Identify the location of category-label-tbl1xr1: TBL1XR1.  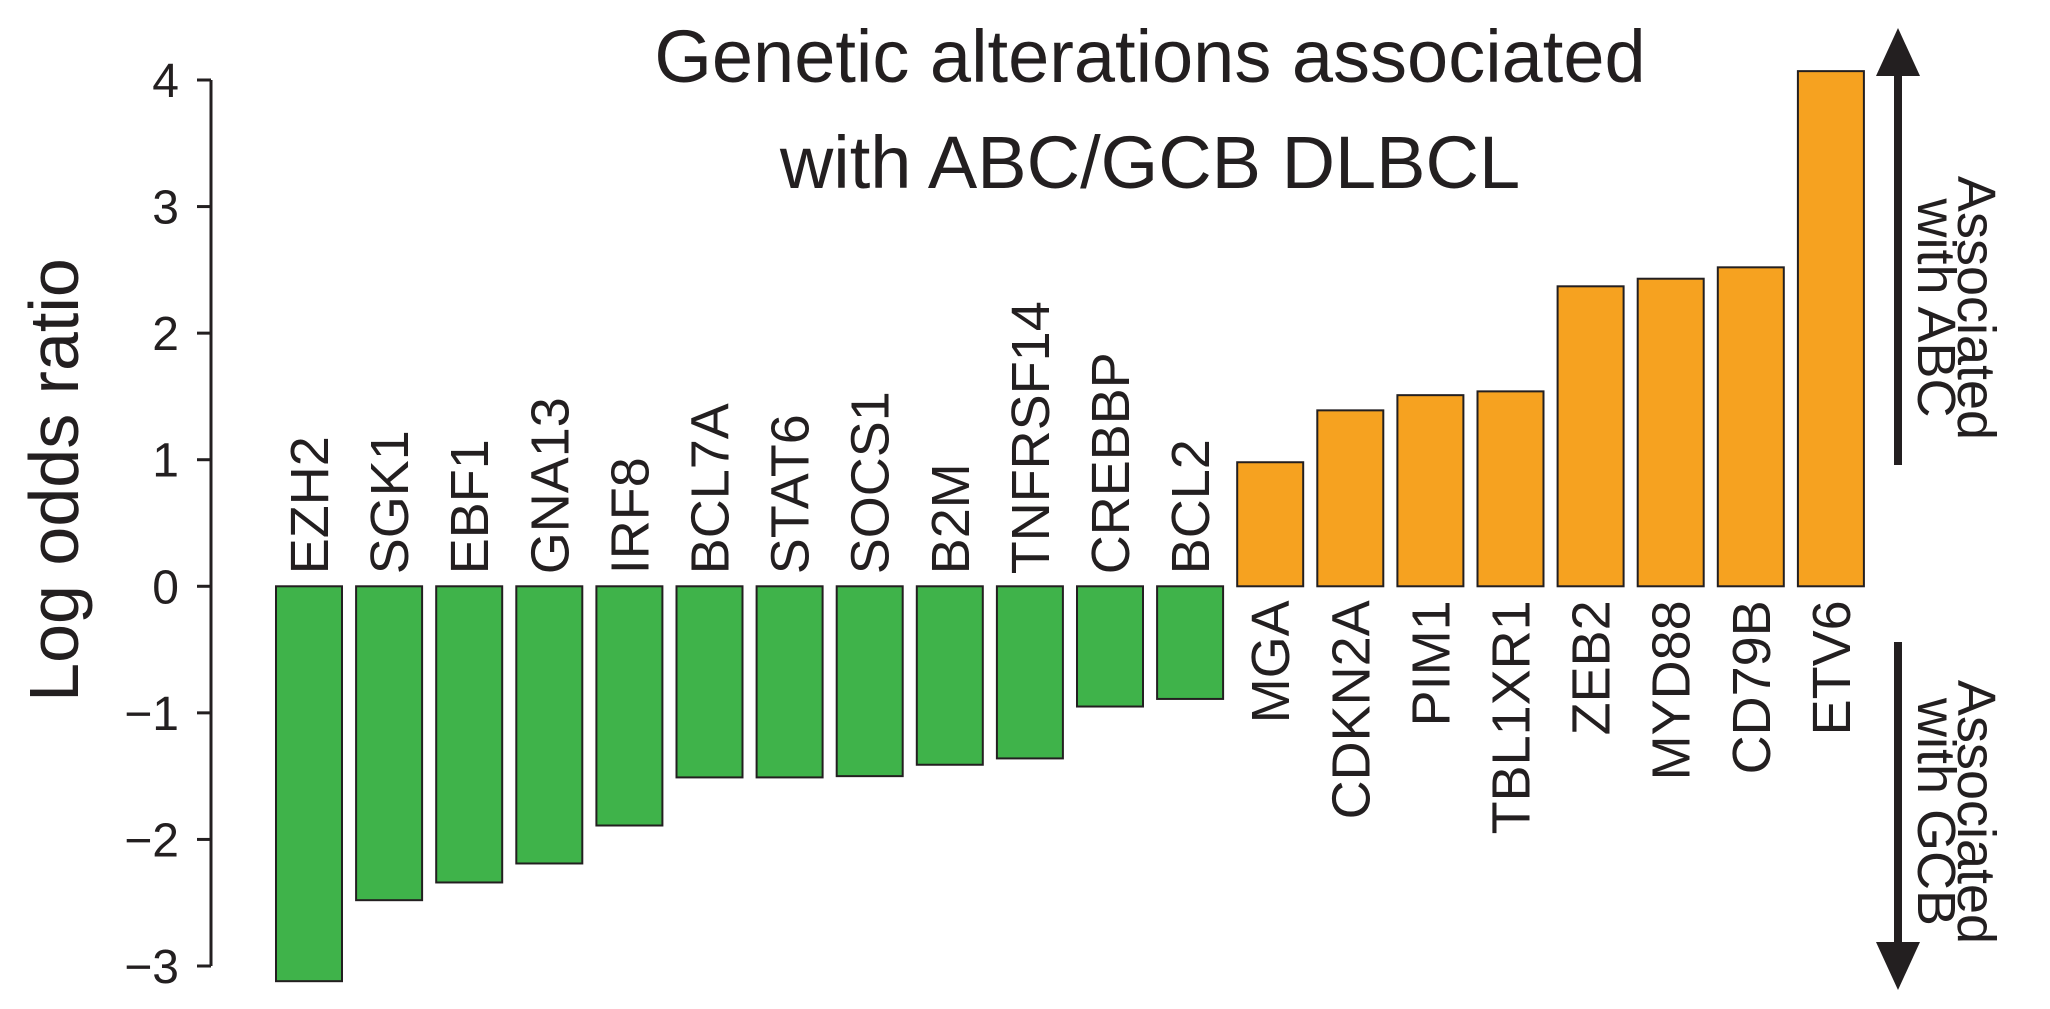
(1512, 717).